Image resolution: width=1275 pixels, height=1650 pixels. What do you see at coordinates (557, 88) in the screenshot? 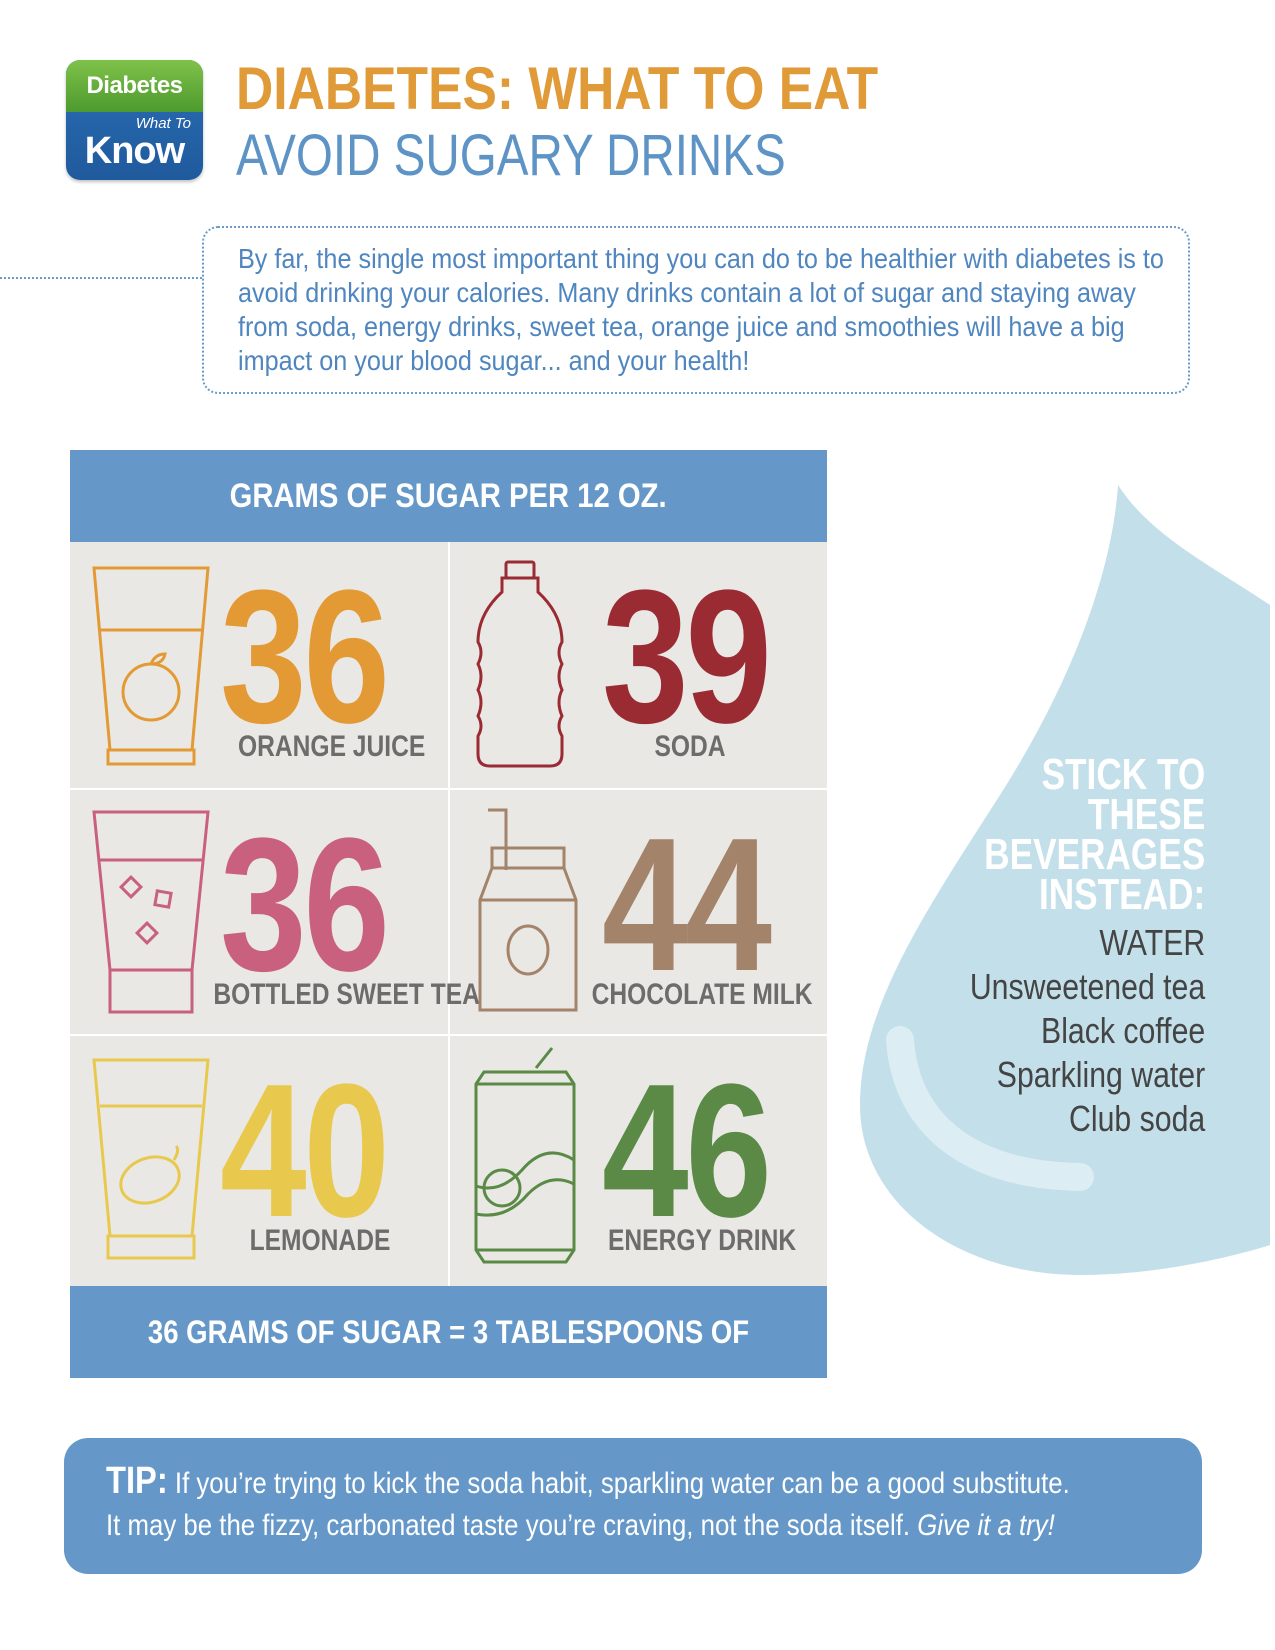
I see `page-title: DIABETES: WHAT TO EAT` at bounding box center [557, 88].